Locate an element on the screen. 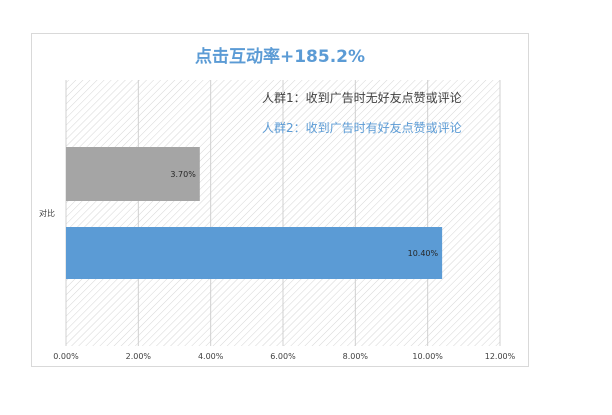 Image resolution: width=612 pixels, height=415 pixels. legend-series-2: 人群2：收到广告时有好友点赞或评论 is located at coordinates (362, 128).